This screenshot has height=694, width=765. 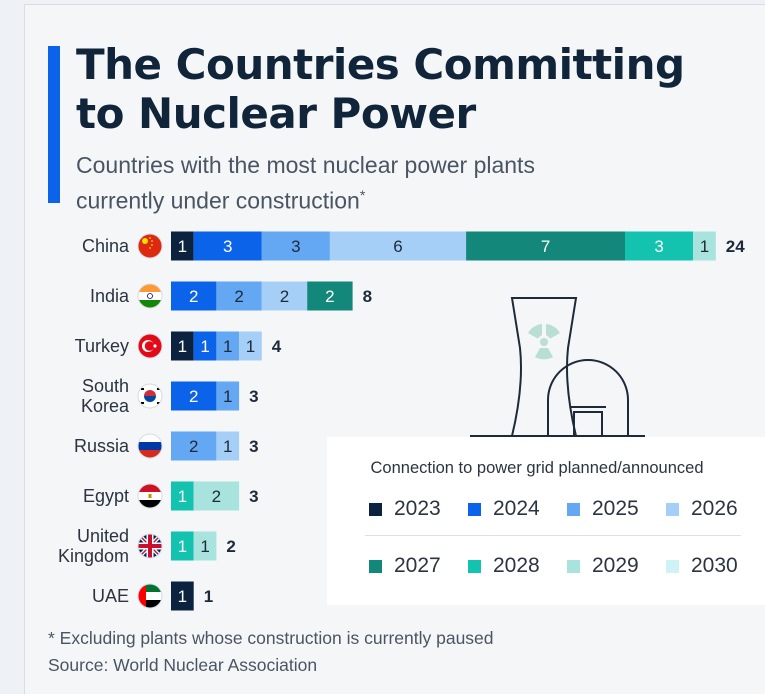 I want to click on egypt-flag-icon, so click(x=150, y=496).